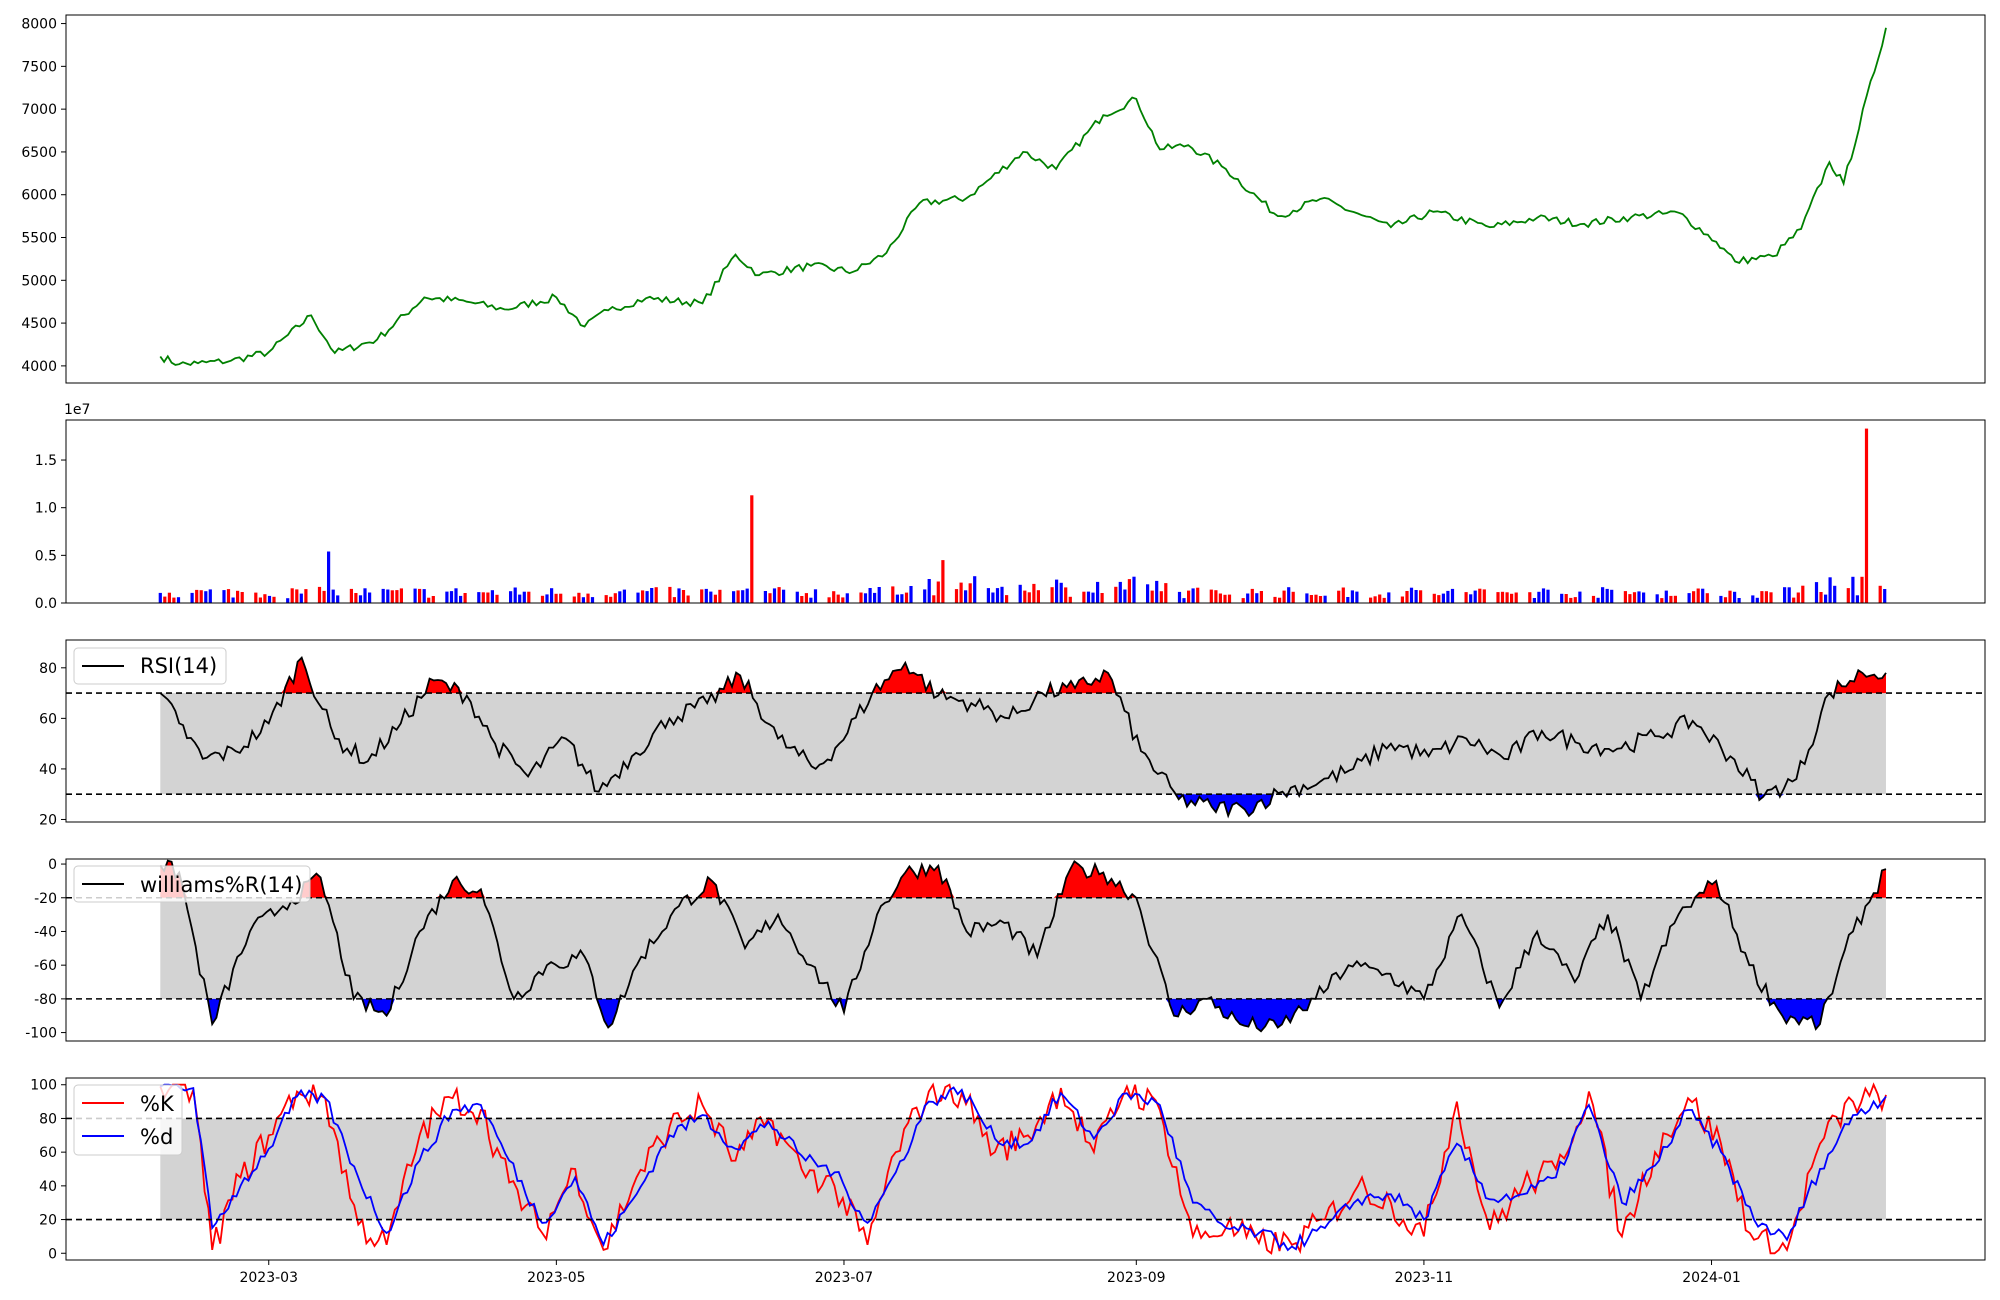 The height and width of the screenshot is (1300, 2000). What do you see at coordinates (1023, 744) in the screenshot?
I see `rsi-neutral-band` at bounding box center [1023, 744].